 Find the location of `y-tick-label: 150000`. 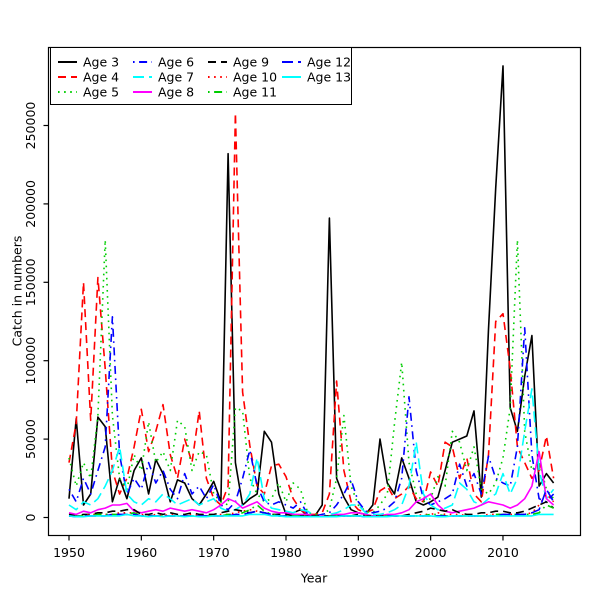

y-tick-label: 150000 is located at coordinates (30, 282).